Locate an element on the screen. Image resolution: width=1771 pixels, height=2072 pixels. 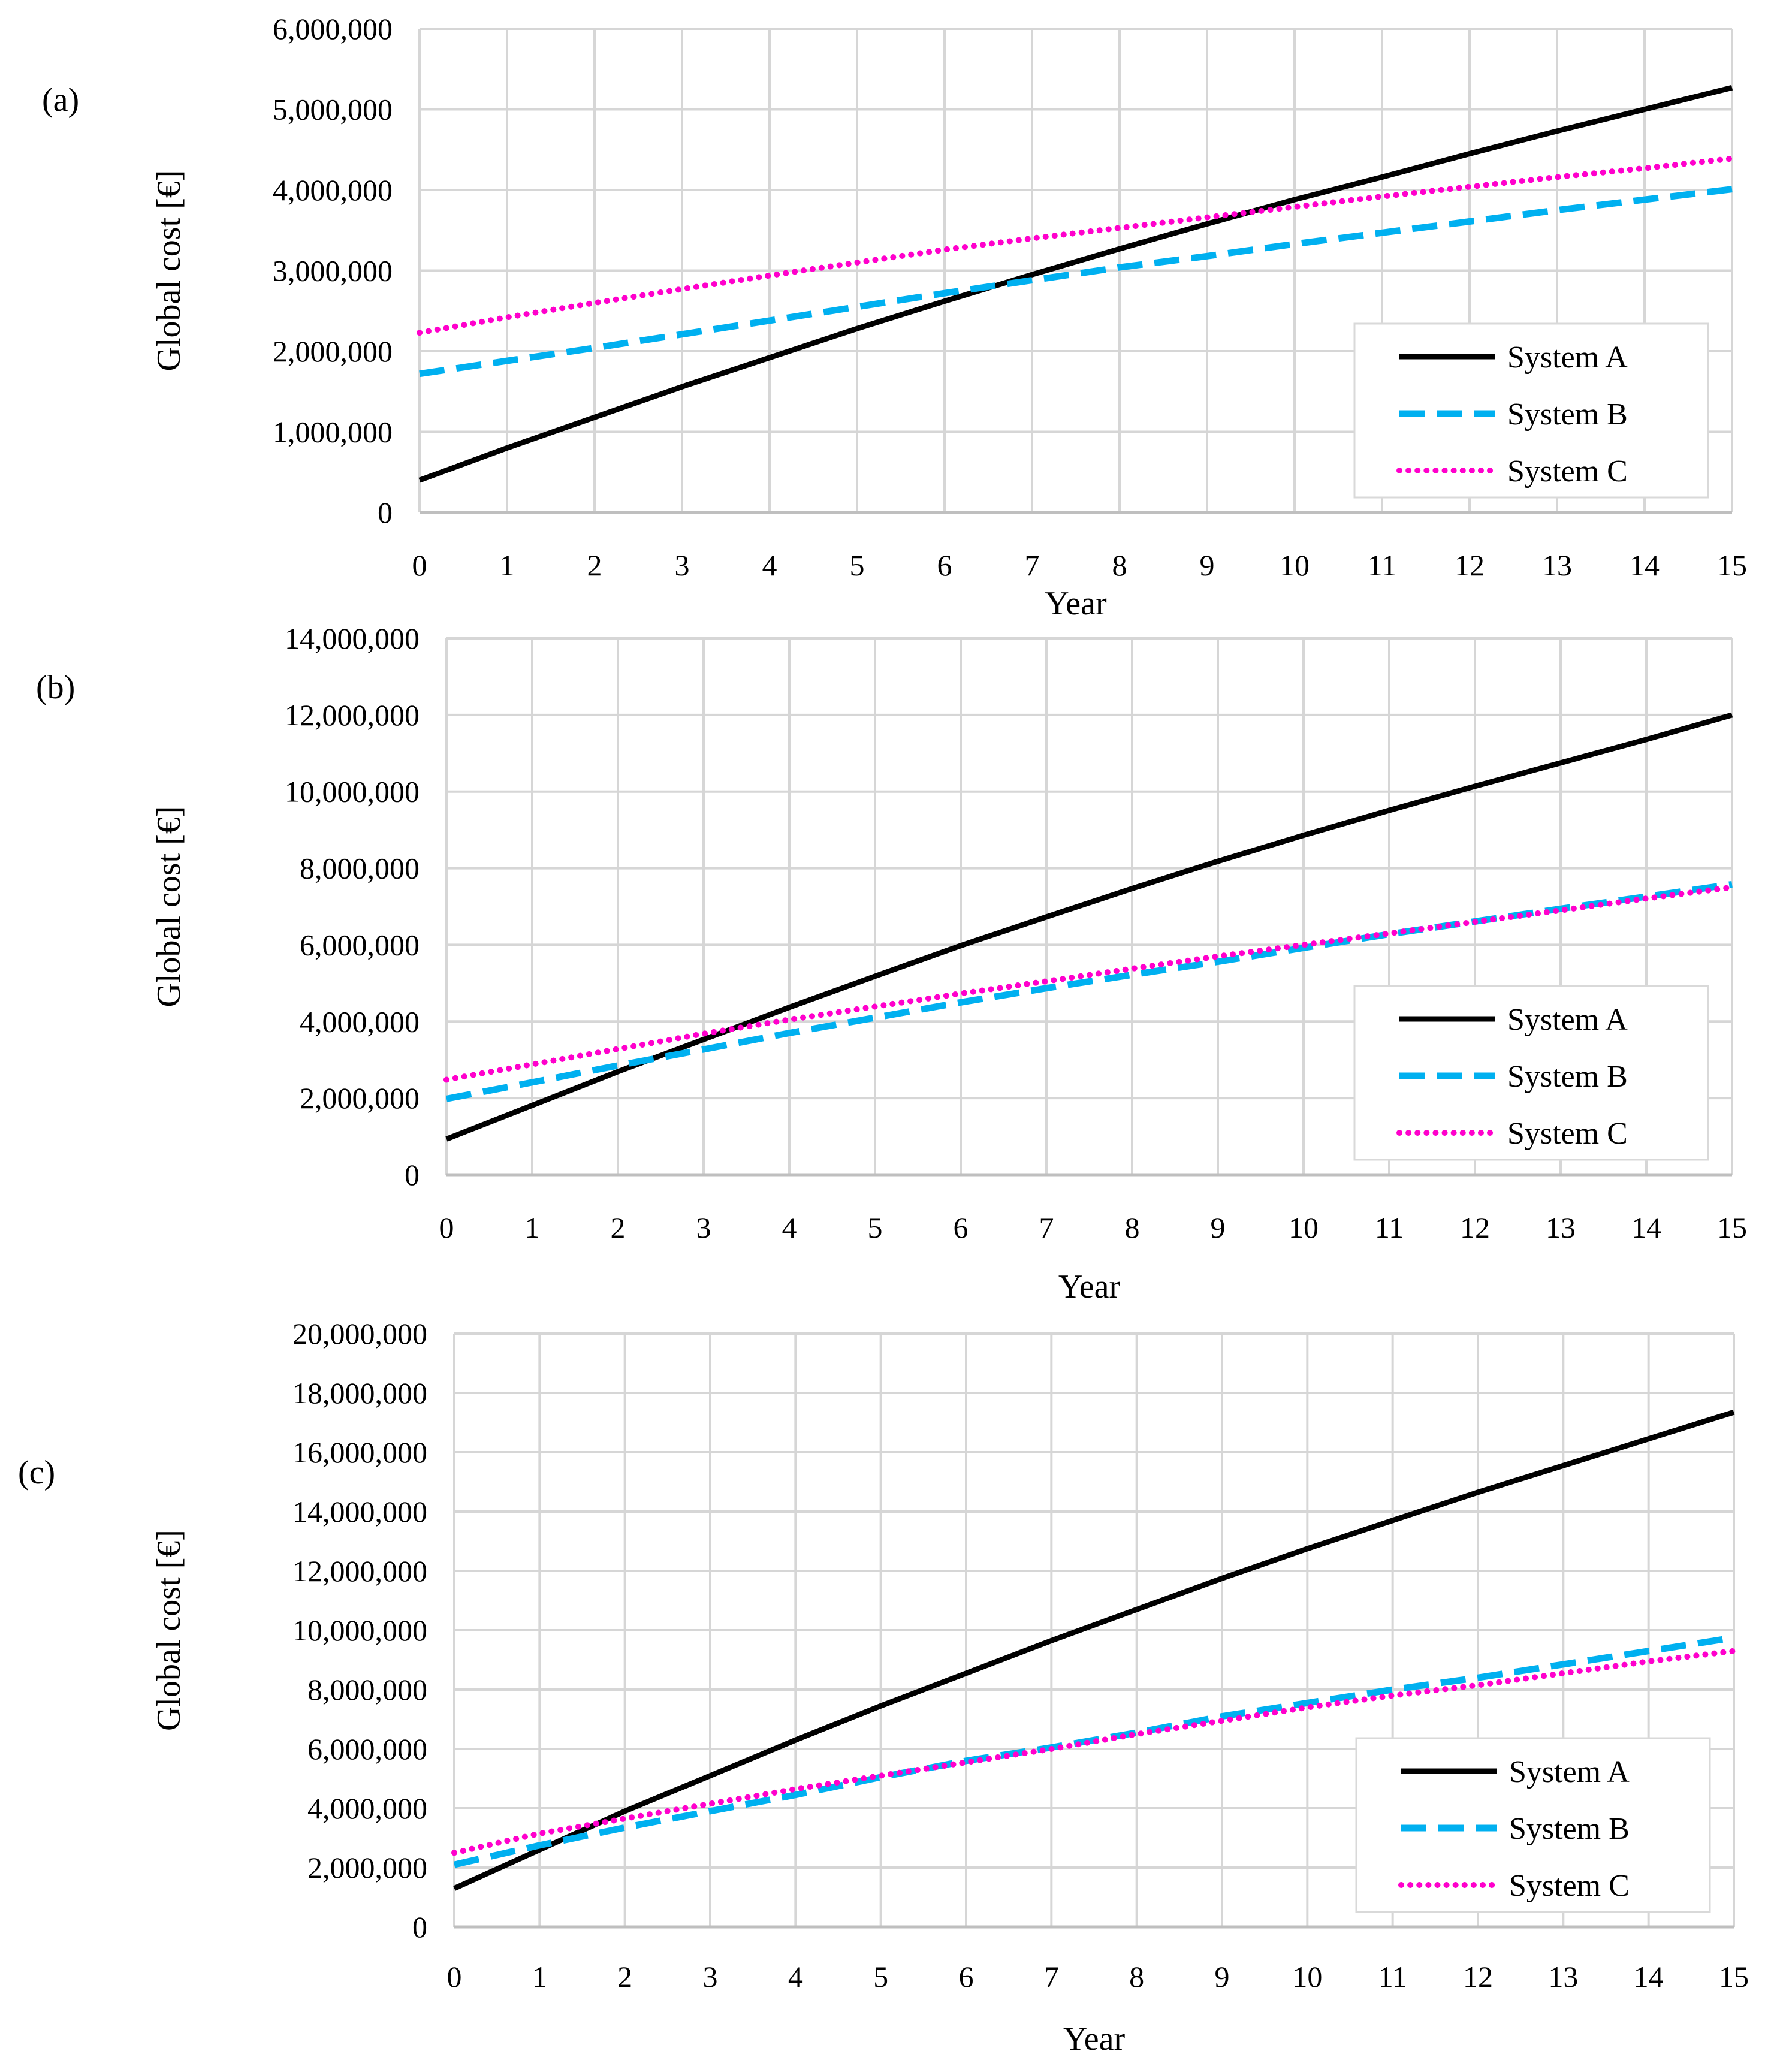
series-line-system-a is located at coordinates (1075, 284).